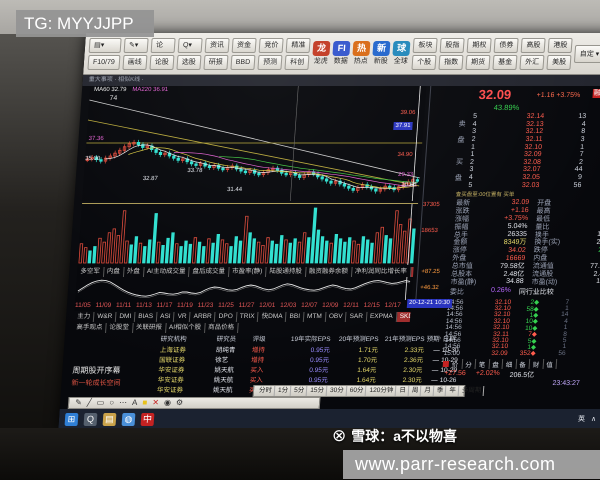  What do you see at coordinates (244, 288) in the screenshot?
I see `oscillator-chart` at bounding box center [244, 288].